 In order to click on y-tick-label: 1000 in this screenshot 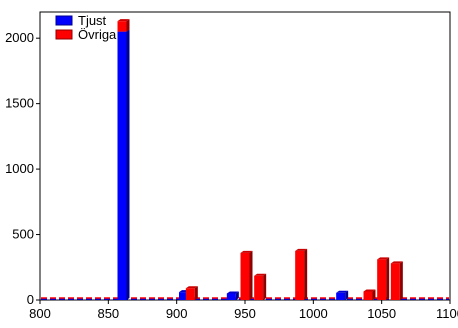, I will do `click(19, 168)`.